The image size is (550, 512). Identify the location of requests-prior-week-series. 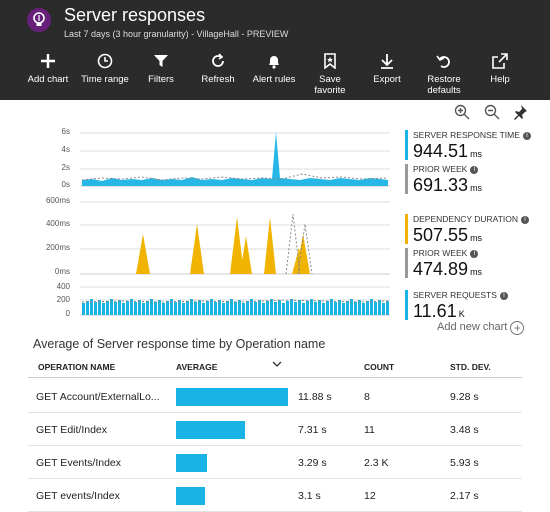
(235, 301).